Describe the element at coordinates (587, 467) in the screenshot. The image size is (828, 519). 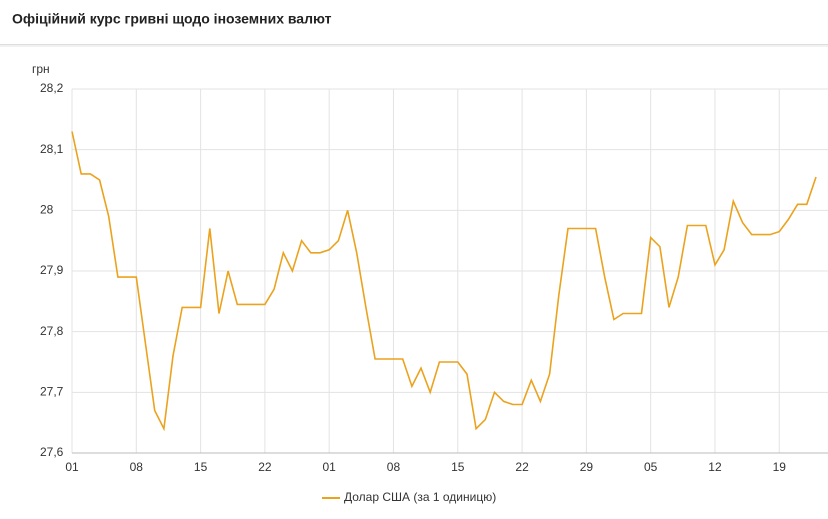
I see `x-tick-label: 29` at that location.